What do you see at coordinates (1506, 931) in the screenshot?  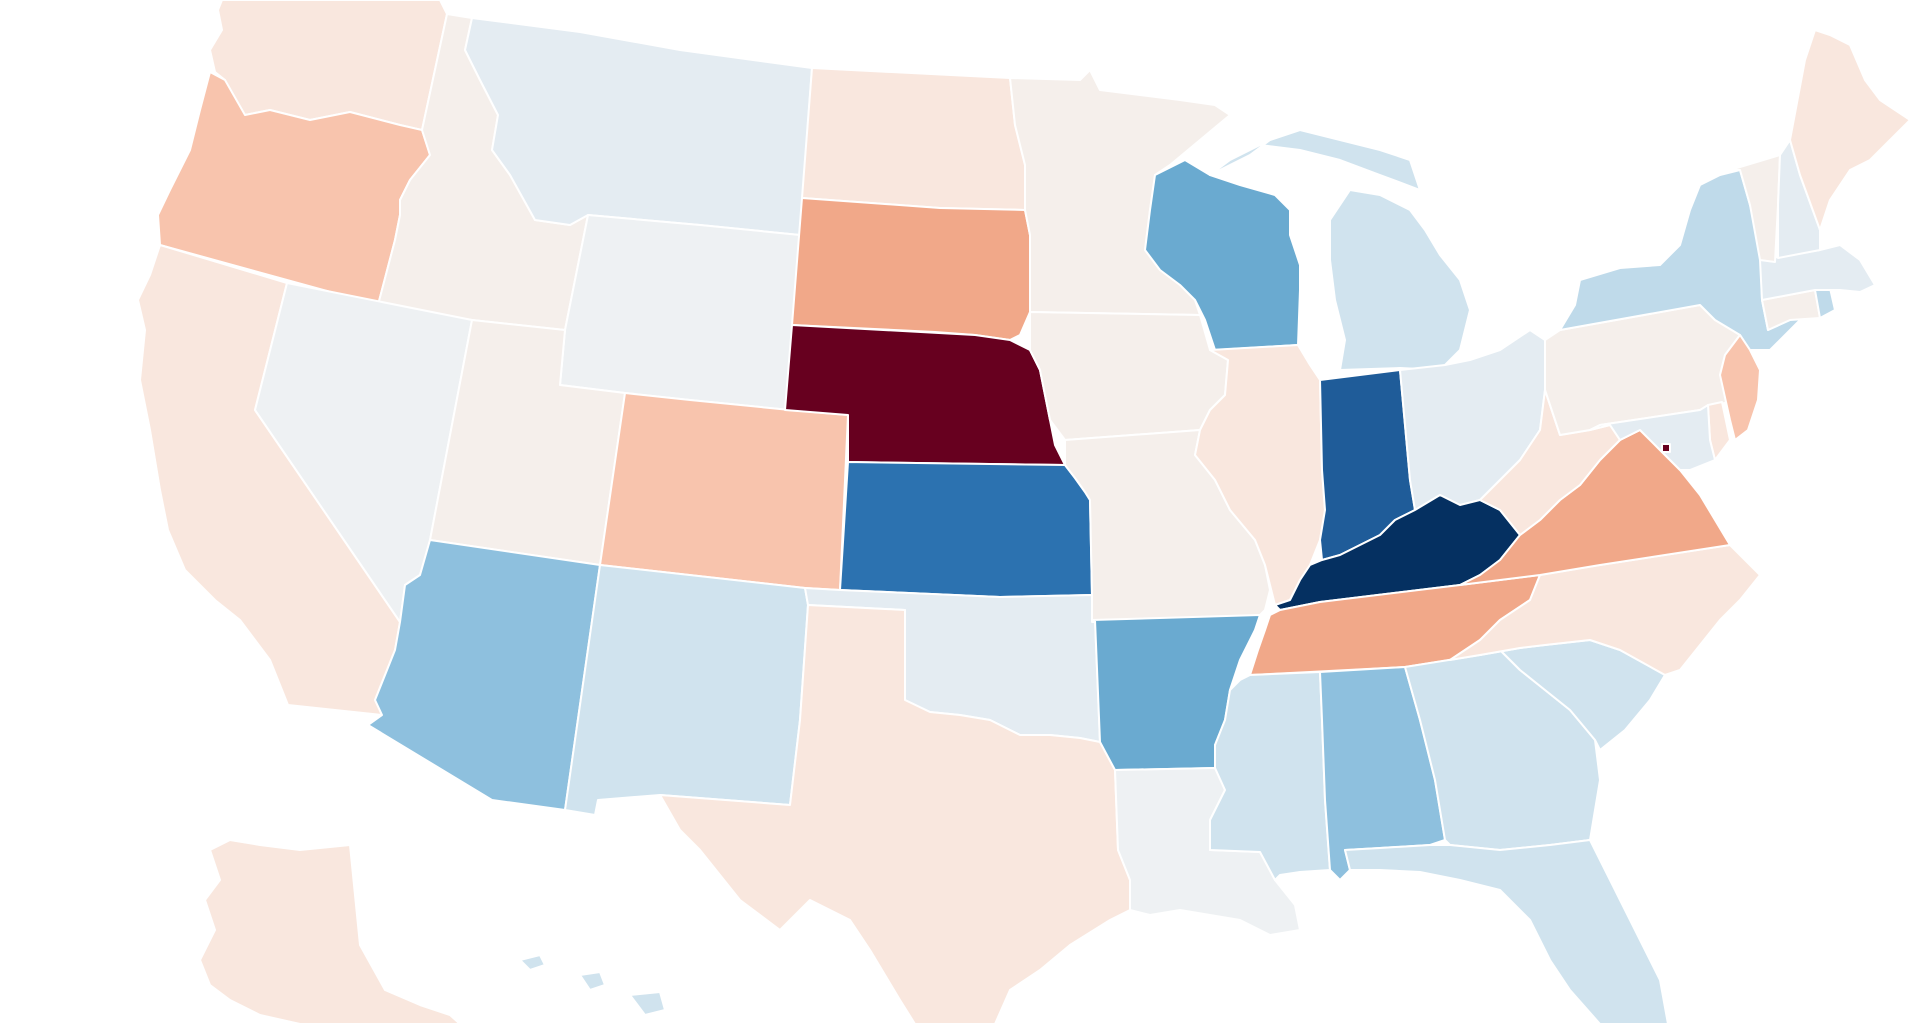 I see `state-fl` at bounding box center [1506, 931].